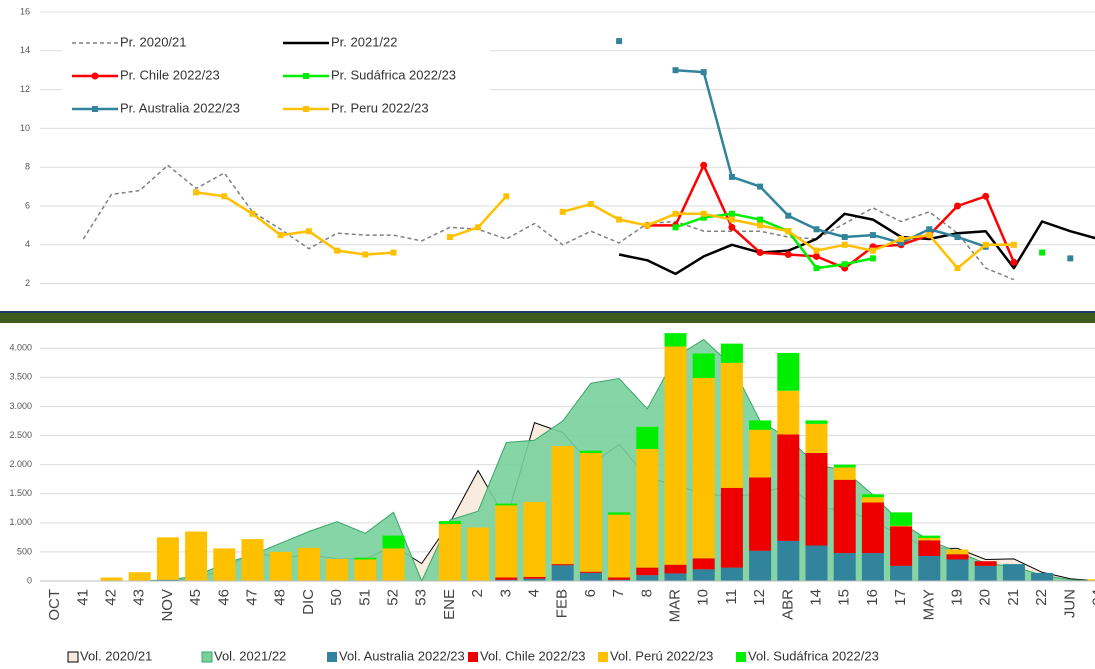  What do you see at coordinates (167, 605) in the screenshot?
I see `x-tick-label: NOV` at bounding box center [167, 605].